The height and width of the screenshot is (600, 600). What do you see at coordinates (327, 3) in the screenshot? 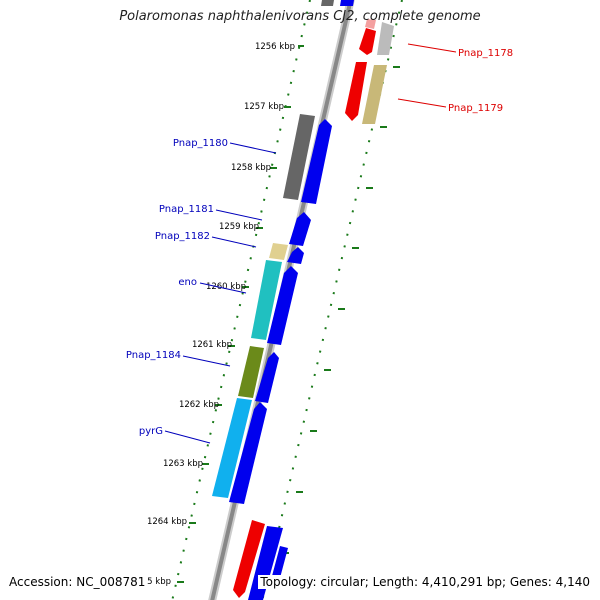
I see `cds-top-gray` at bounding box center [327, 3].